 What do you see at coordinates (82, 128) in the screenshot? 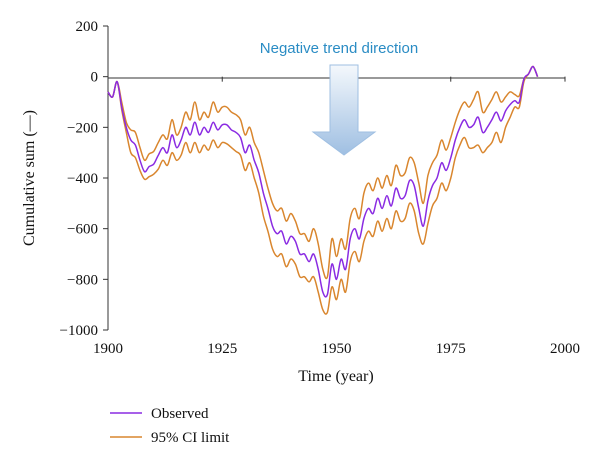
I see `y-tick-label: −200` at bounding box center [82, 128].